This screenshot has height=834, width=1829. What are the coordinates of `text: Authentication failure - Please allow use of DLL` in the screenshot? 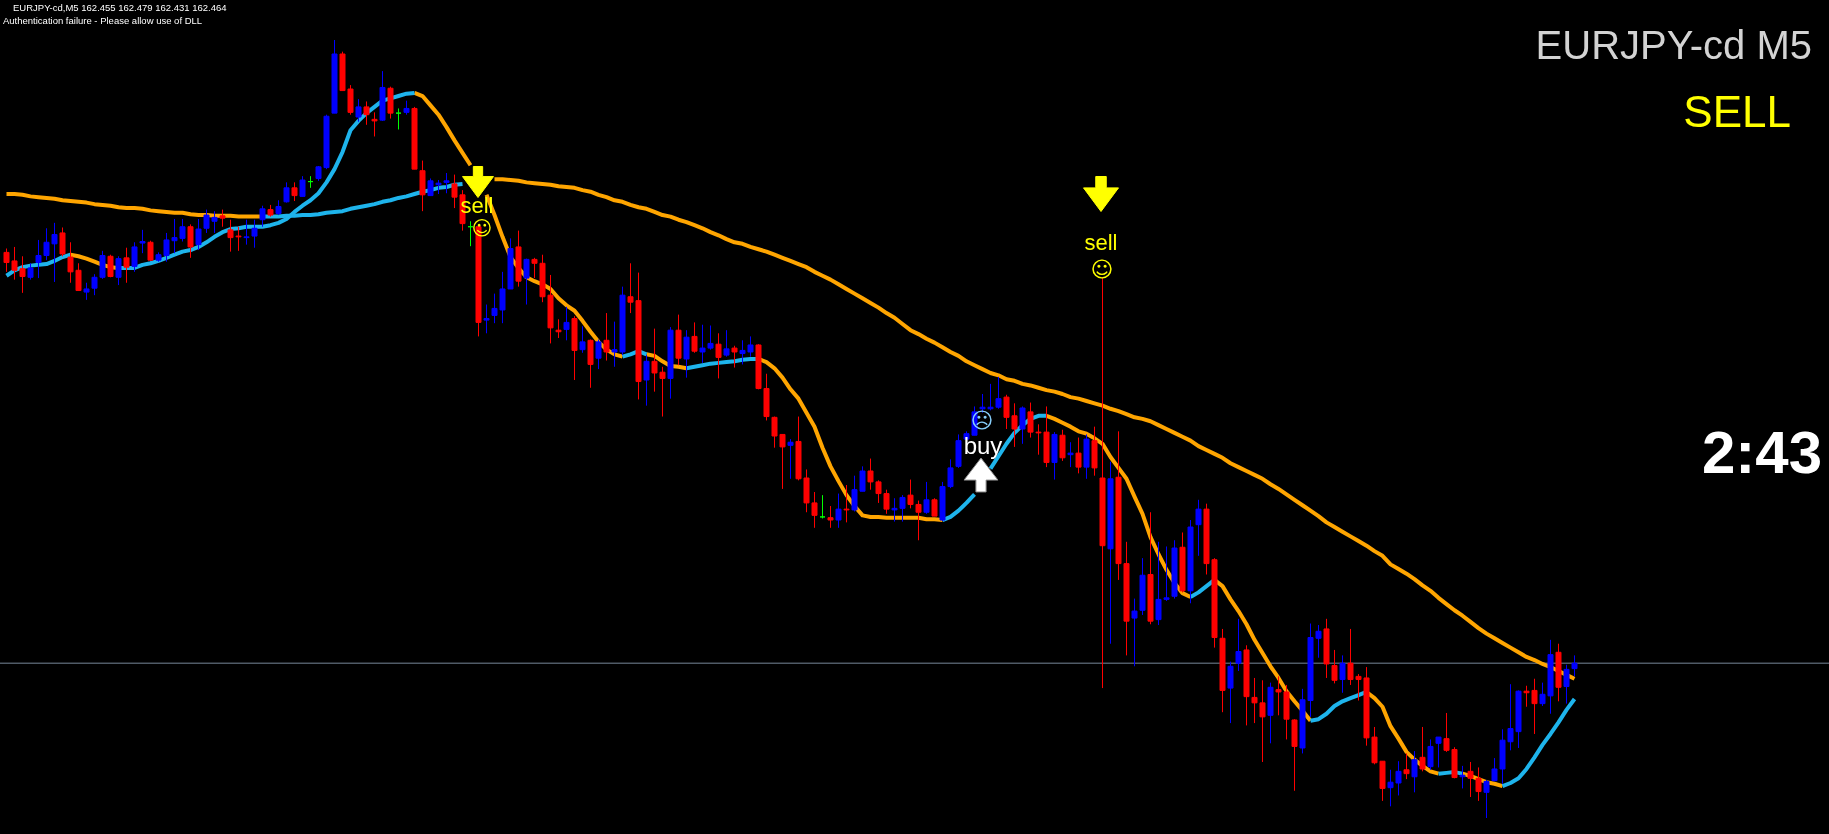 It's located at (103, 20).